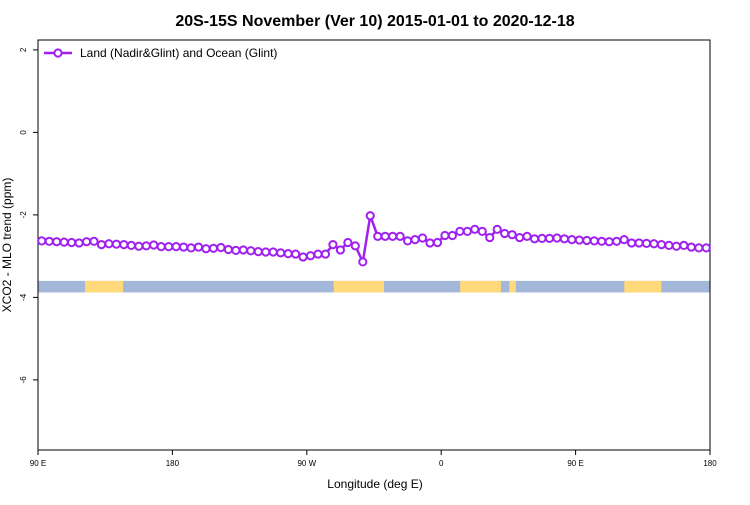 This screenshot has height=505, width=750. Describe the element at coordinates (178, 53) in the screenshot. I see `legend-label: Land (Nadir&Glint) and Ocean (Glint)` at that location.